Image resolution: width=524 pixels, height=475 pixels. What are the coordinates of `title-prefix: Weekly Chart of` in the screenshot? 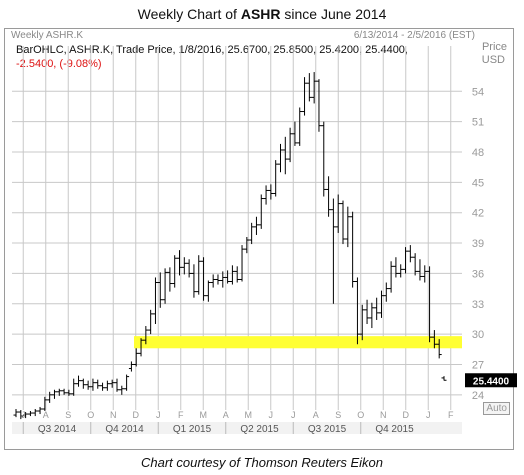 It's located at (187, 14).